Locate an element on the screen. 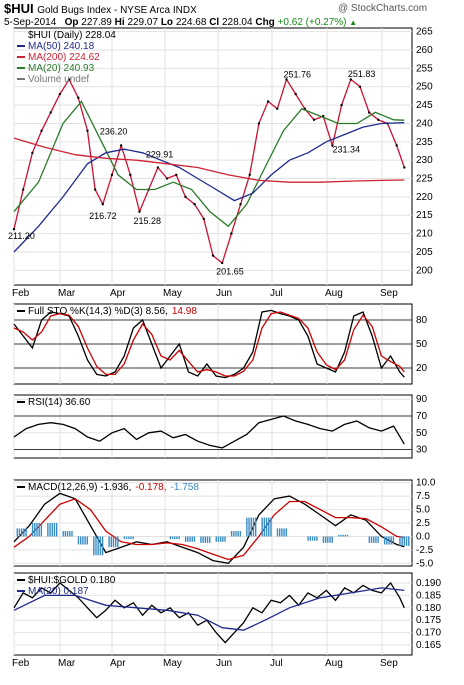 This screenshot has width=464, height=685. series-line--d is located at coordinates (209, 344).